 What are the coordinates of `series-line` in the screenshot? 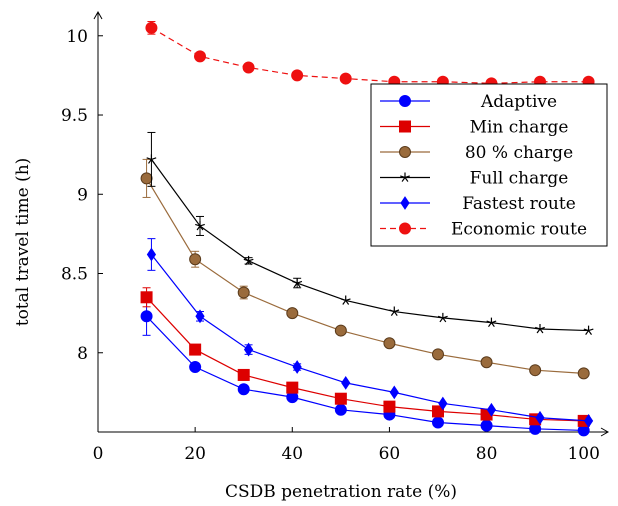 It's located at (370, 55).